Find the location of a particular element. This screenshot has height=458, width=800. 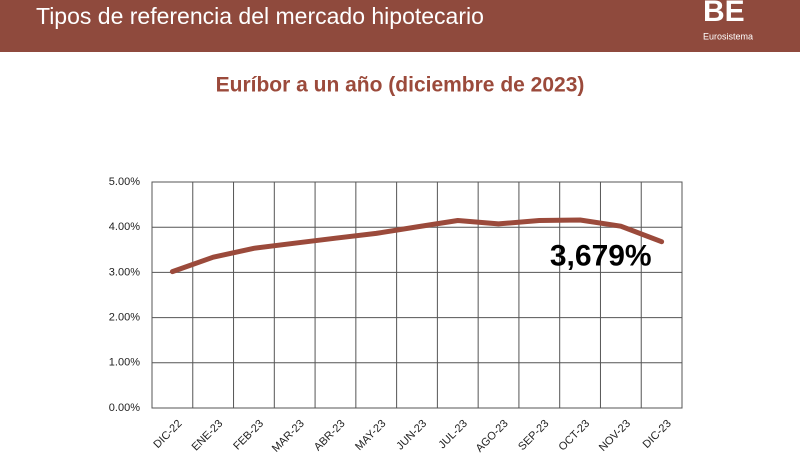

x-tick-label: SEP-23 is located at coordinates (533, 435).